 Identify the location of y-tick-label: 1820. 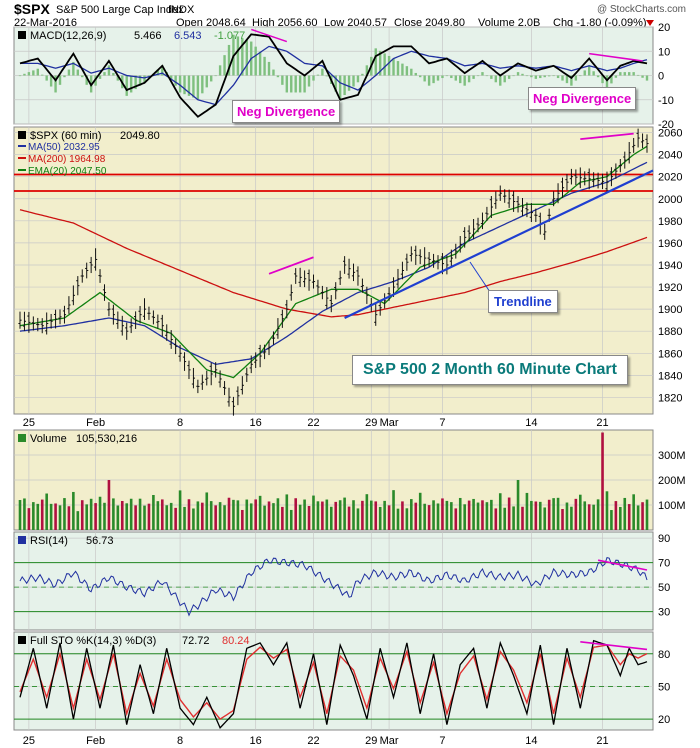
(670, 398).